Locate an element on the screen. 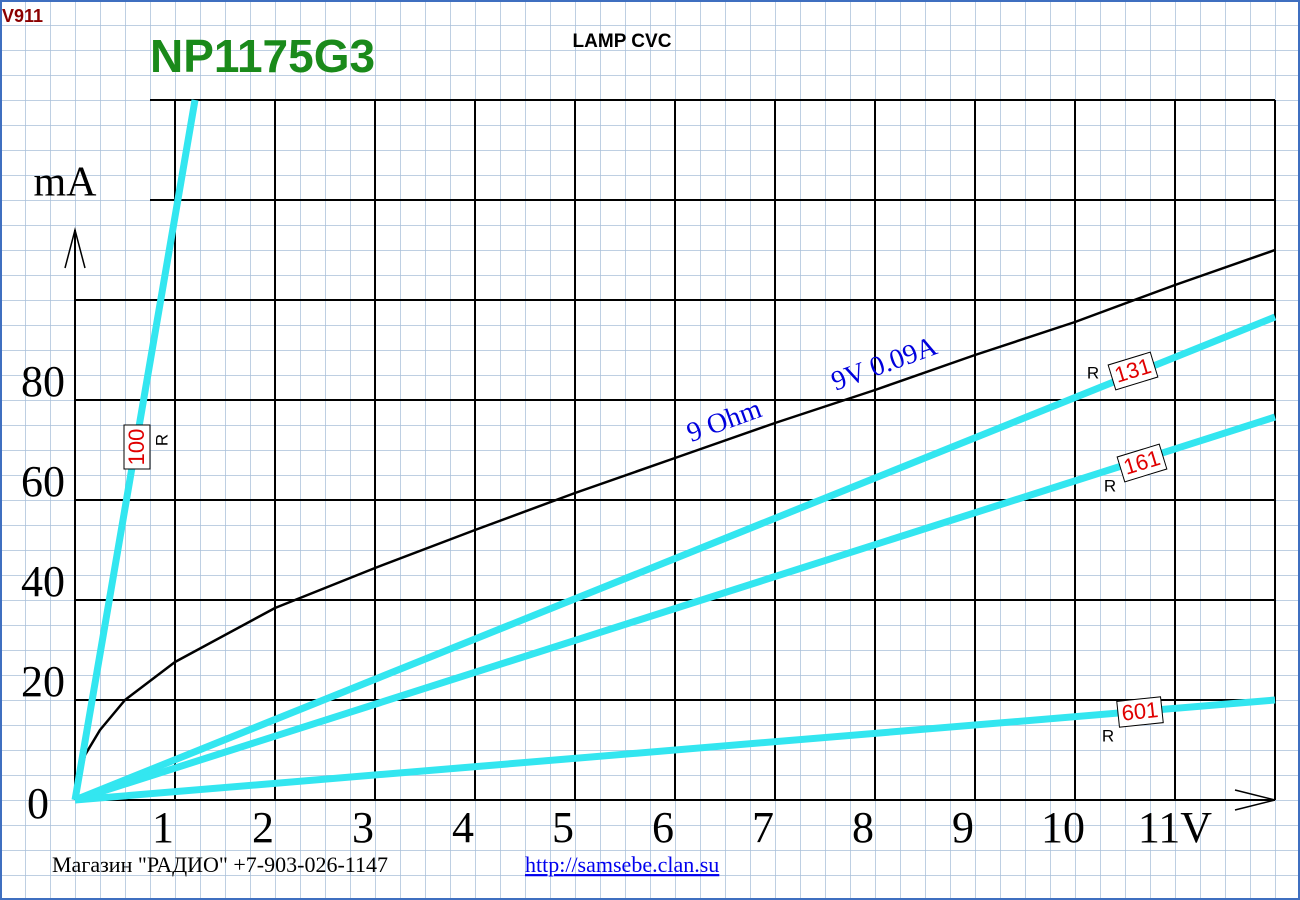  x-tick-label: 7 is located at coordinates (763, 827).